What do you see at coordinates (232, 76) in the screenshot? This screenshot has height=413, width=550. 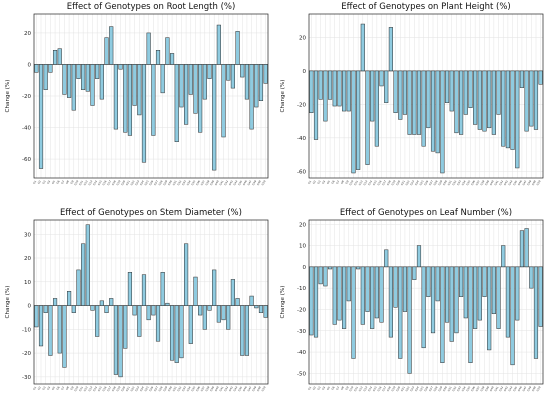 I see `bar-G43` at bounding box center [232, 76].